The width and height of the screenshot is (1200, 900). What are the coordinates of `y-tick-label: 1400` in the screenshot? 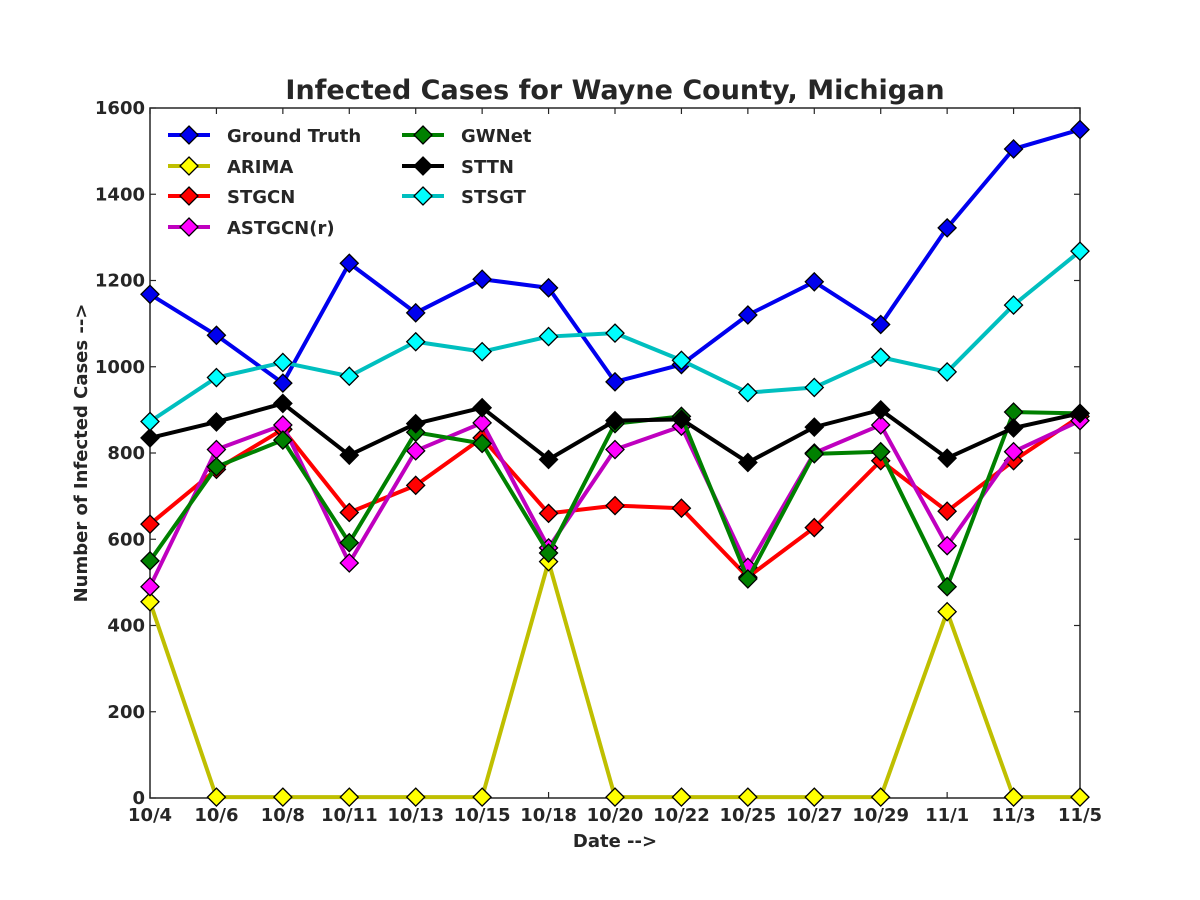 It's located at (120, 194).